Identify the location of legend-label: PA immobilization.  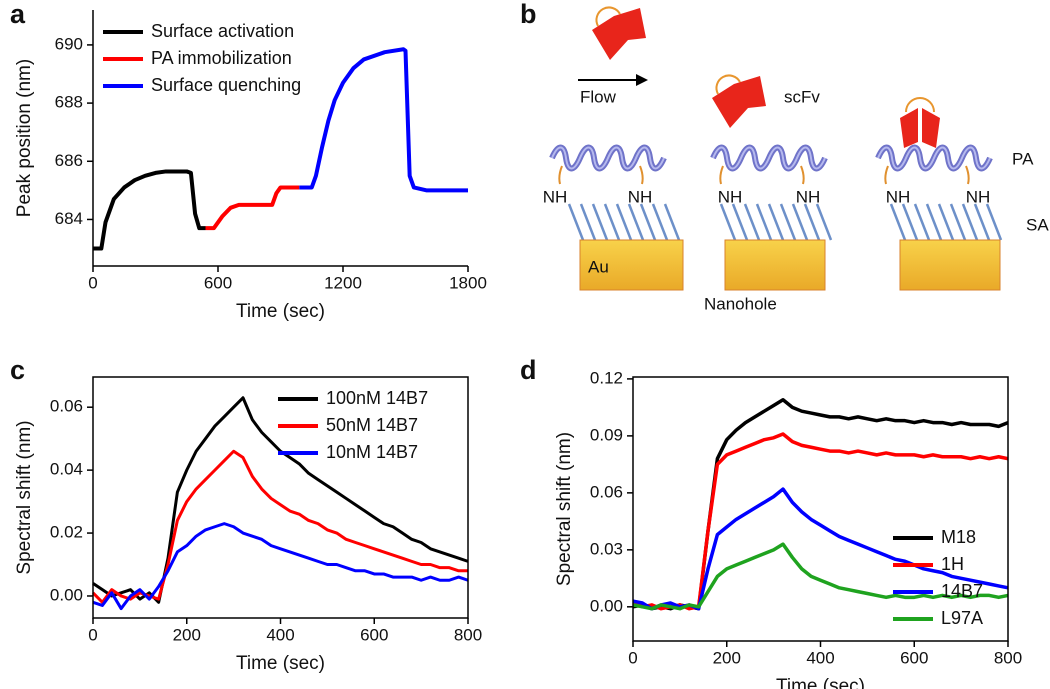
(221, 58).